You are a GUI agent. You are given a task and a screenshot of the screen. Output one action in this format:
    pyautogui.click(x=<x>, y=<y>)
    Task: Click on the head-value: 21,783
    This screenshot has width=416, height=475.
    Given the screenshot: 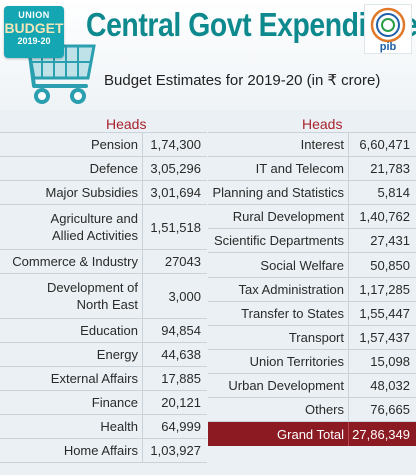 What is the action you would take?
    pyautogui.click(x=382, y=168)
    